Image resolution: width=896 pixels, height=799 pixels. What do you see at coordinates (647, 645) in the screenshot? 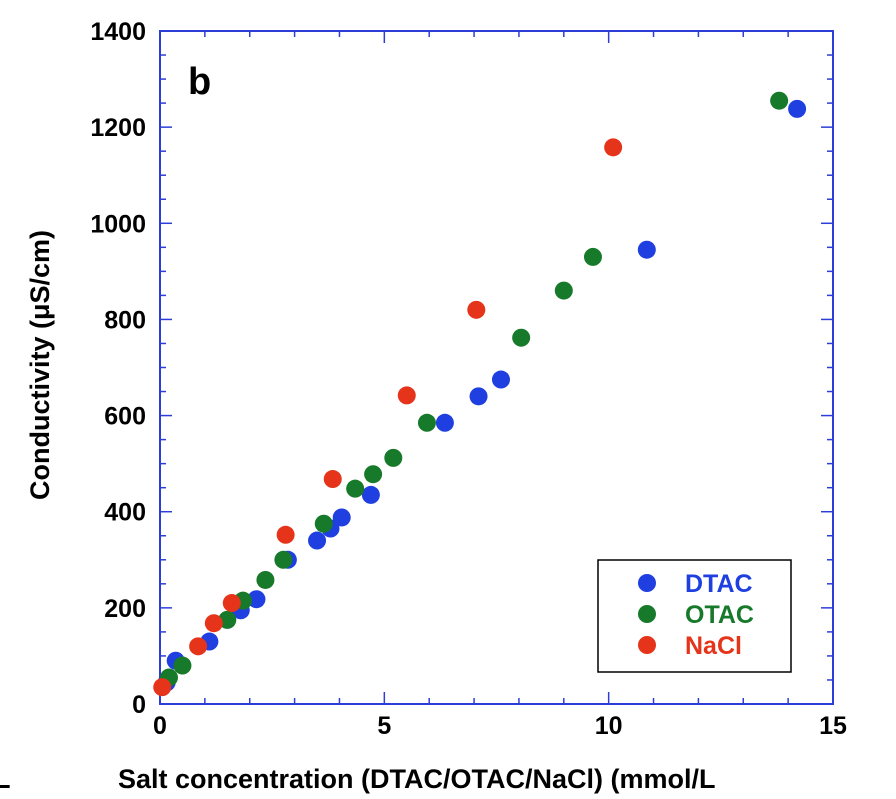
I see `legend-marker-nacl` at bounding box center [647, 645].